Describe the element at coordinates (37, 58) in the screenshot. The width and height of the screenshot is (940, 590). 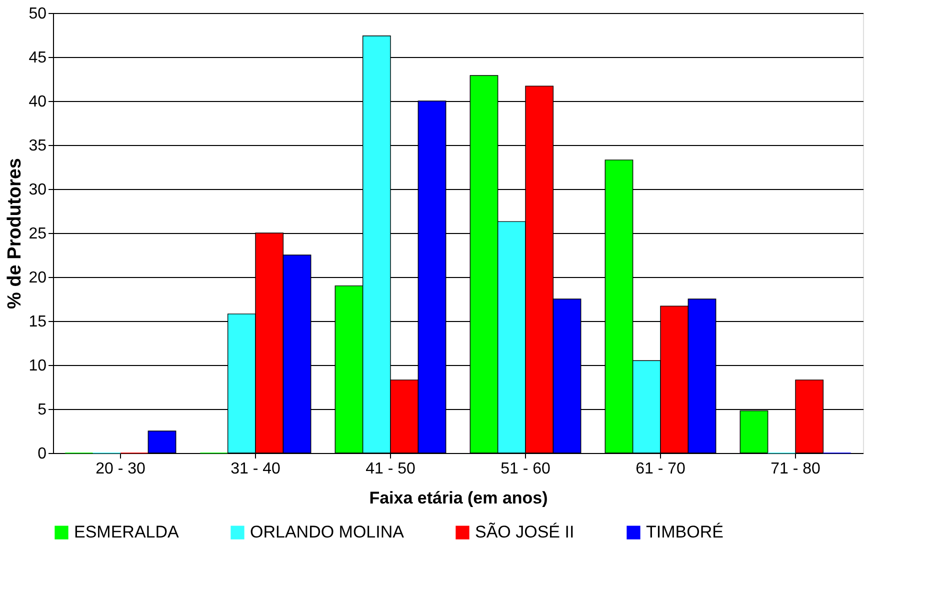
I see `y-tick-label: 45` at that location.